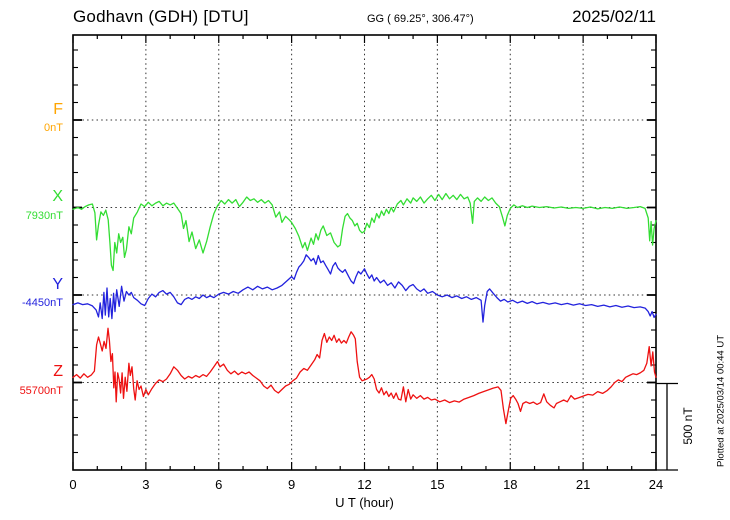 The image size is (730, 520). I want to click on x-tick-15: 15, so click(437, 484).